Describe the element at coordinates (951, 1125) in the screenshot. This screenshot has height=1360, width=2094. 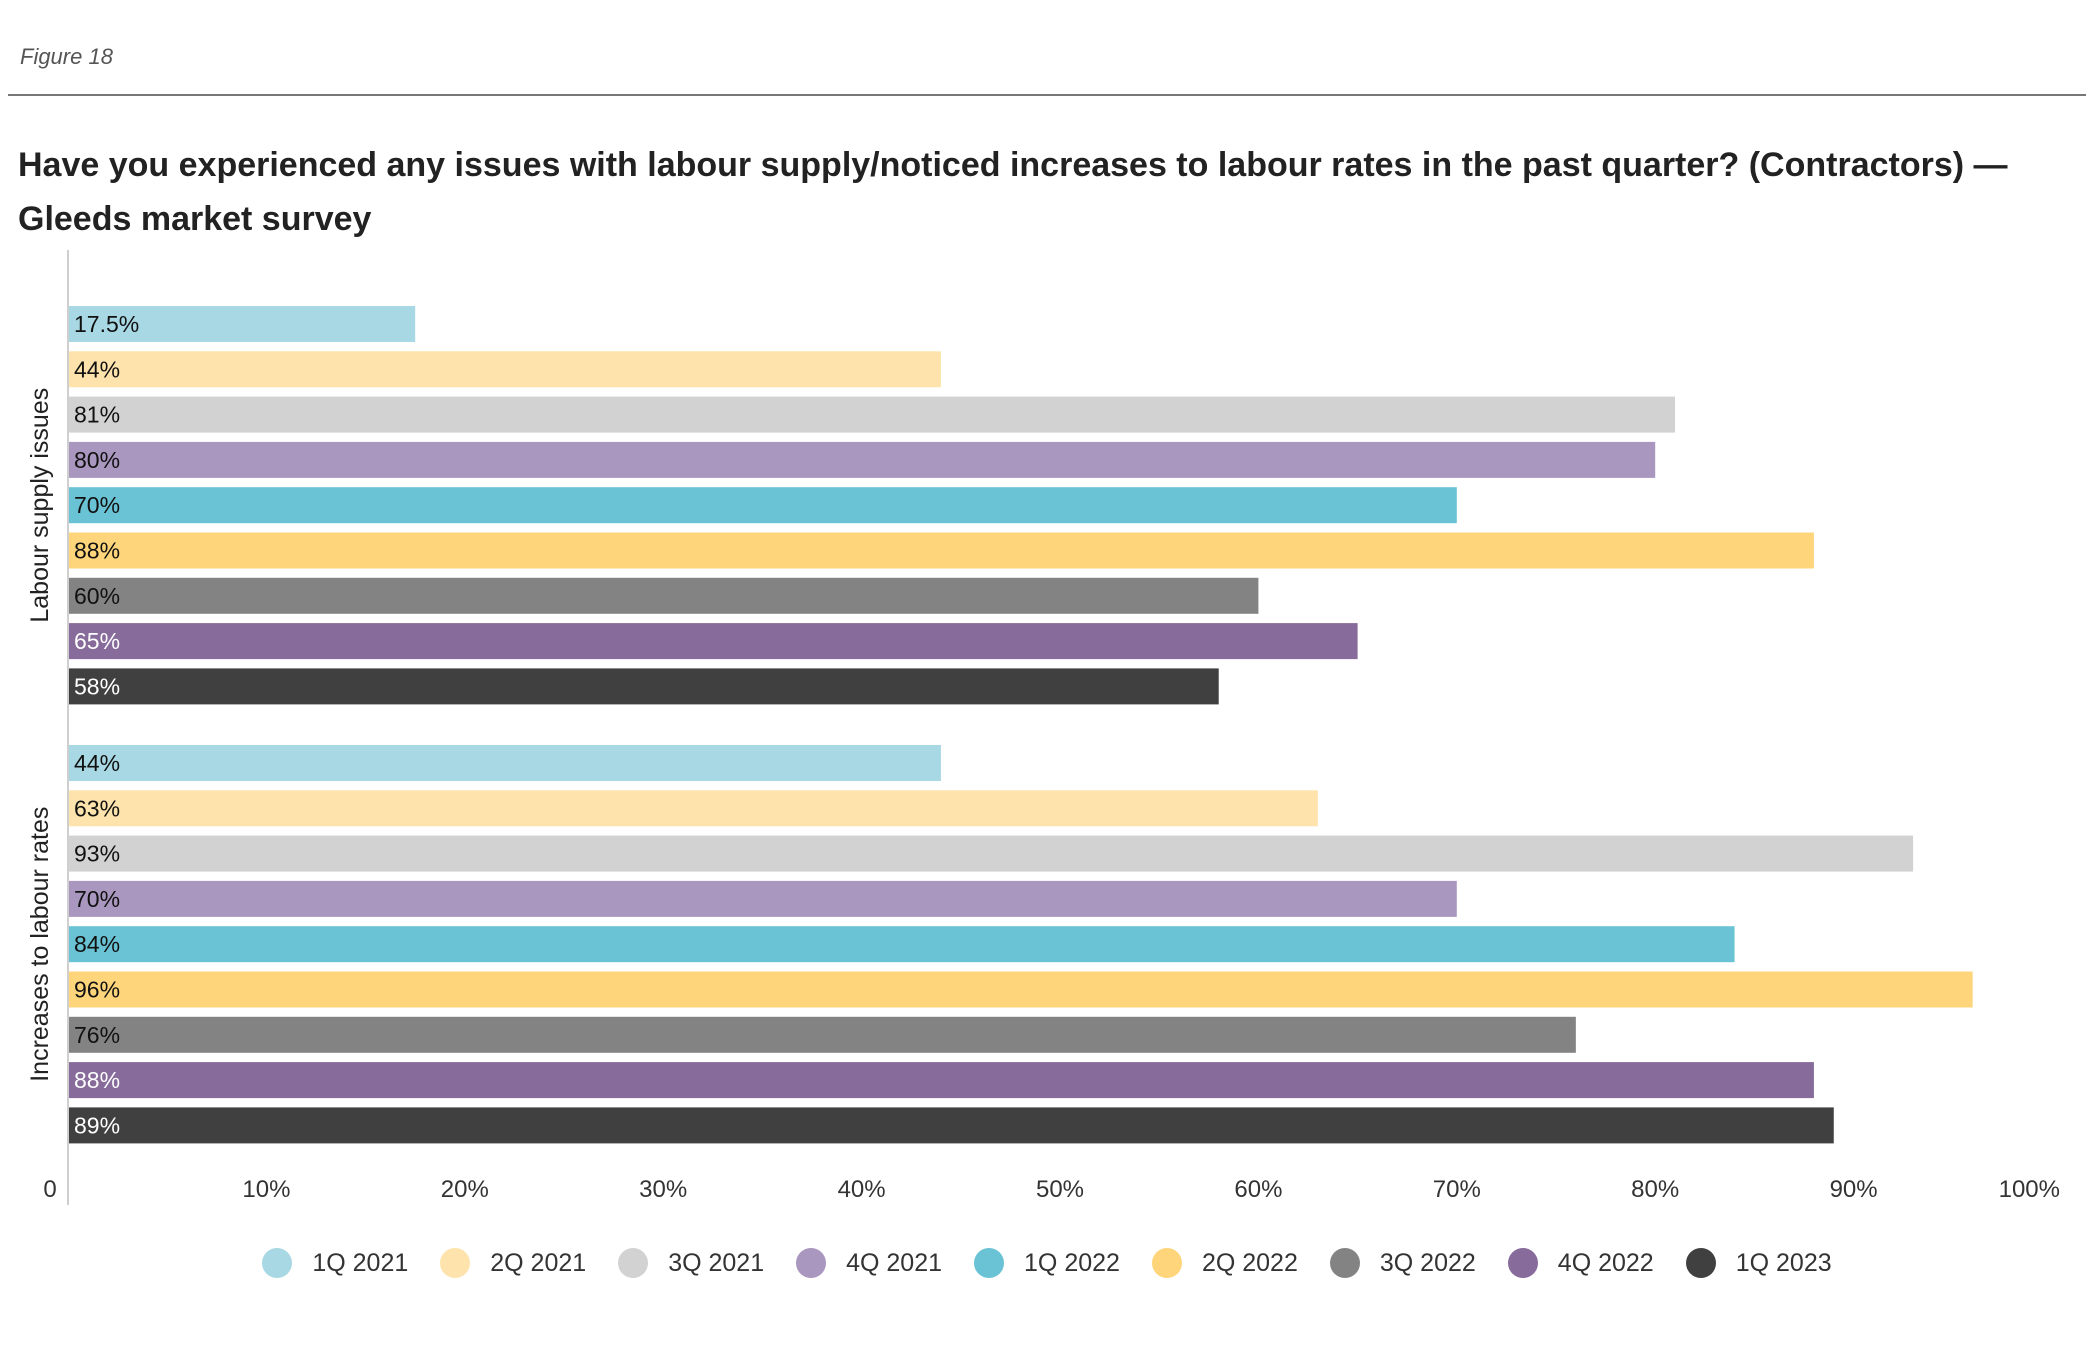
I see `bar-increases-to-labour-rates-1q-2023` at that location.